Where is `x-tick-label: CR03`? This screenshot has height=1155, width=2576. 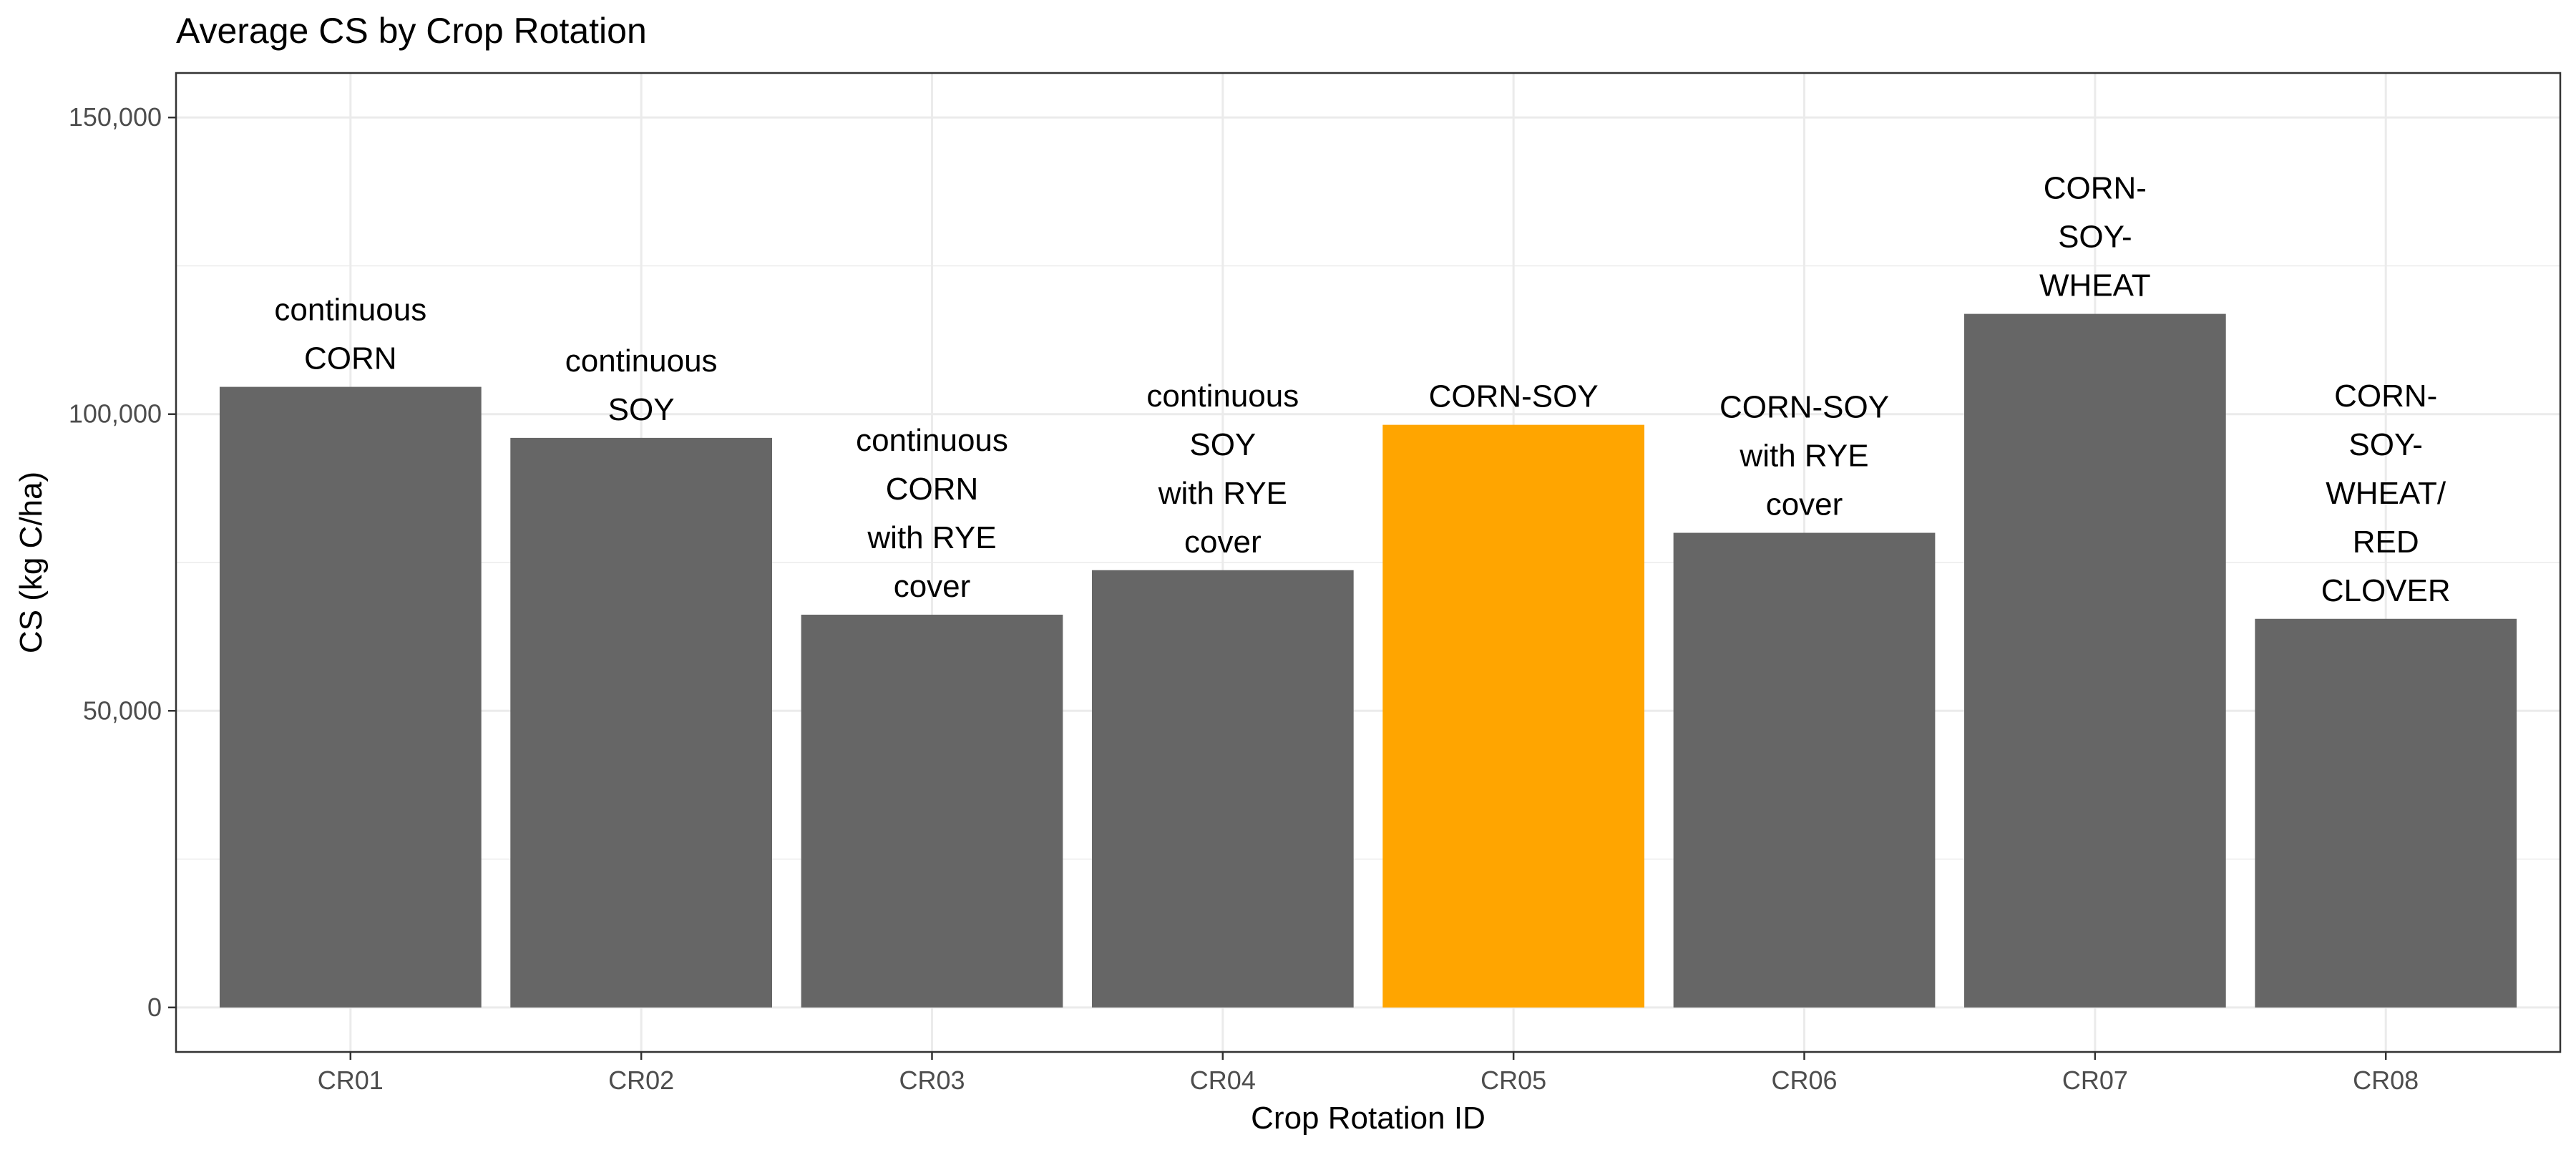
x-tick-label: CR03 is located at coordinates (932, 1080).